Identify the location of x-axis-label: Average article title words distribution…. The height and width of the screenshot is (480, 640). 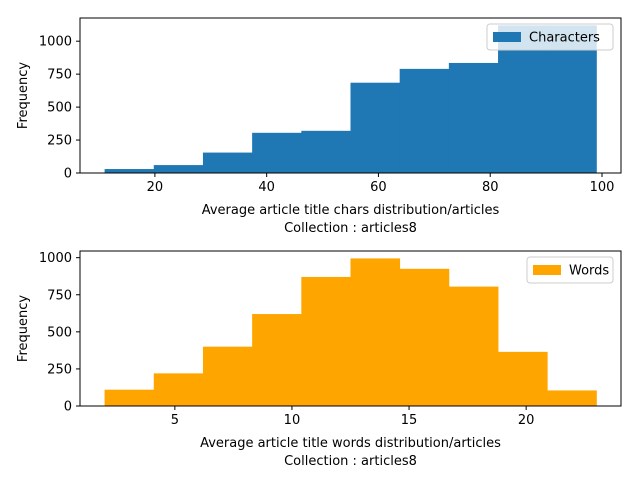
(350, 443).